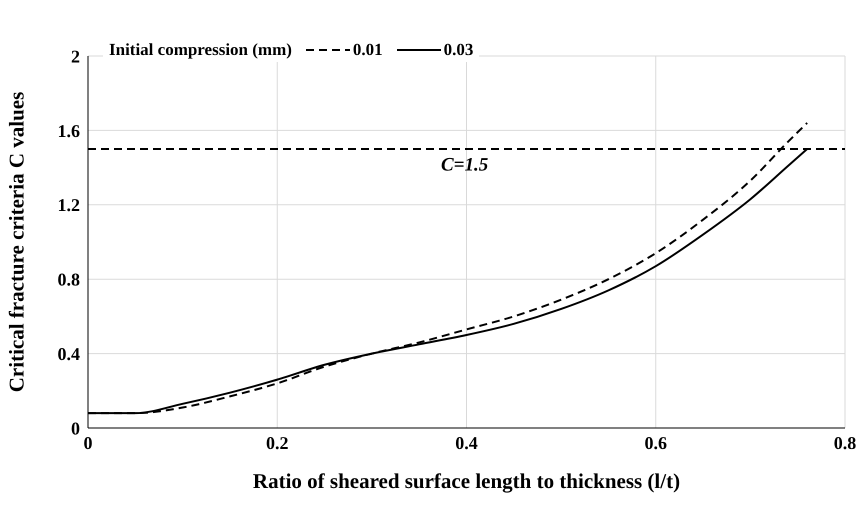 Image resolution: width=867 pixels, height=526 pixels. What do you see at coordinates (69, 130) in the screenshot?
I see `y-tick-label: 1.6` at bounding box center [69, 130].